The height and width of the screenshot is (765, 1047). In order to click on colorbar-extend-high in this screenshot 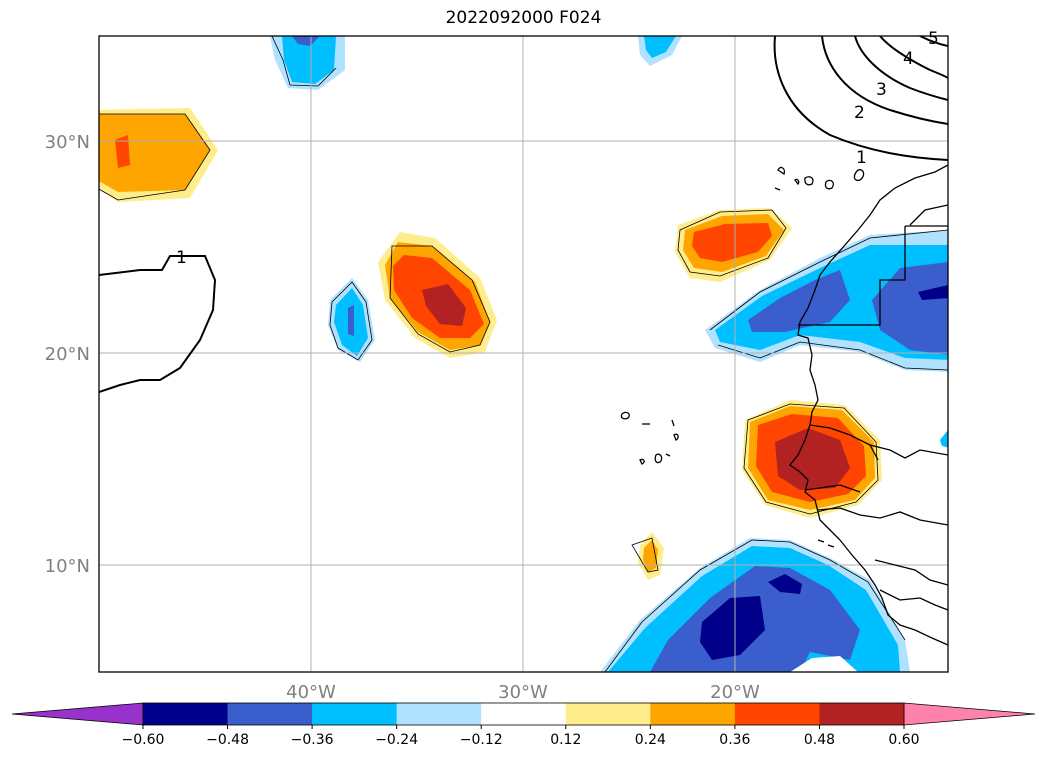, I will do `click(969, 714)`.